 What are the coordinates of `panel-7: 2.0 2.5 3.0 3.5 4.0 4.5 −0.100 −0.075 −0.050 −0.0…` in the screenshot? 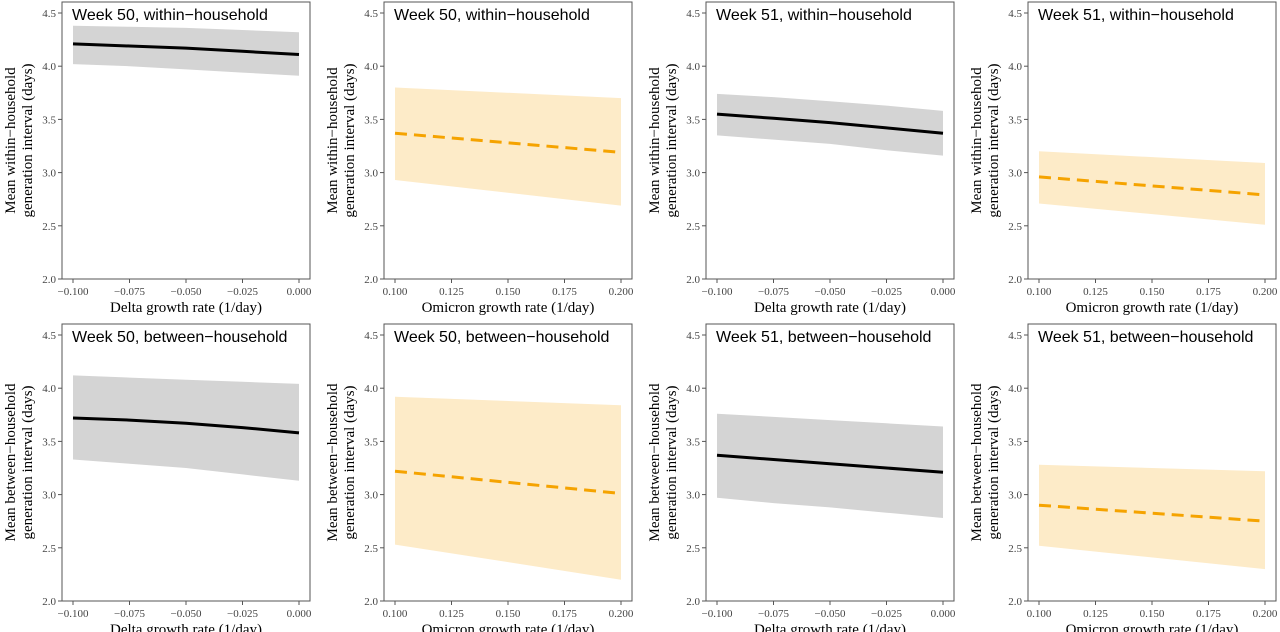 It's located at (801, 477).